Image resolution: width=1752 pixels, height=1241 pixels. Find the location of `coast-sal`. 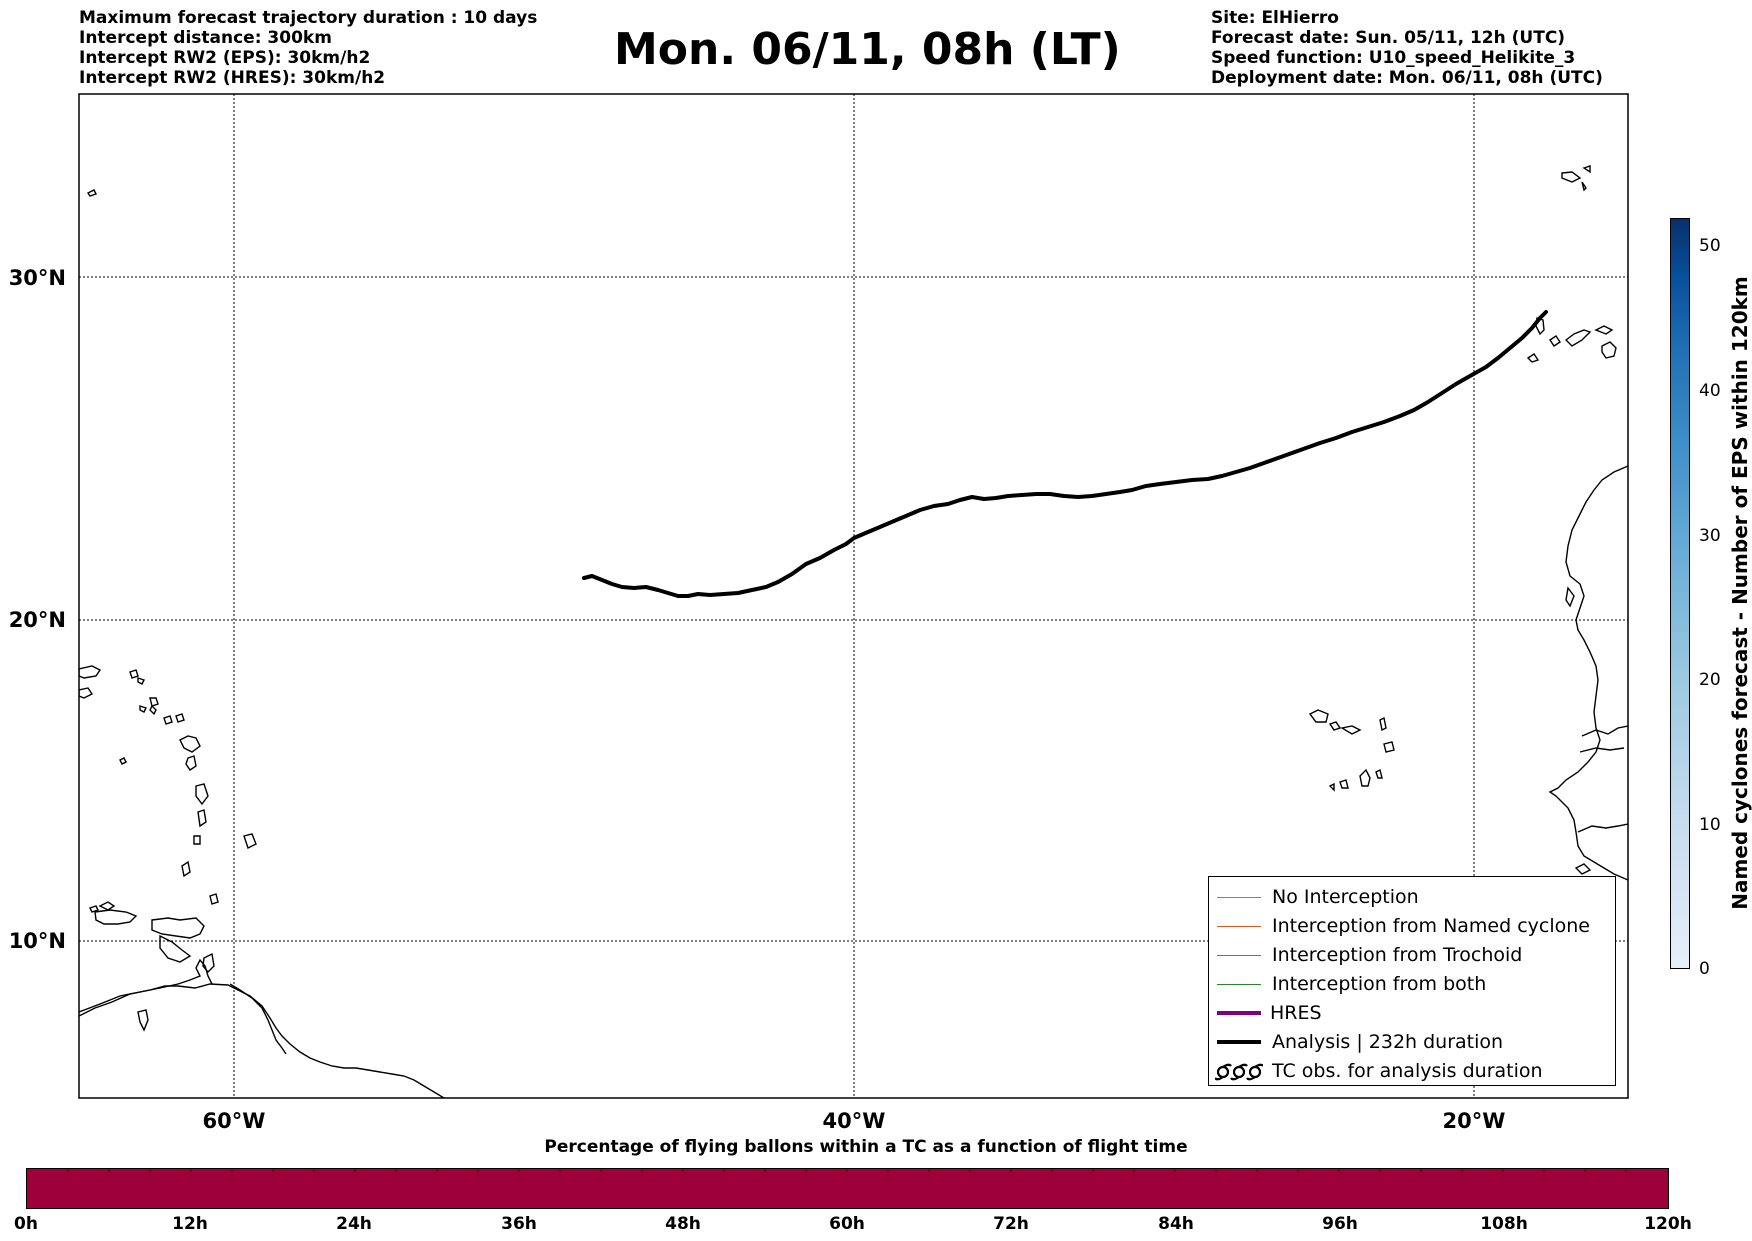

coast-sal is located at coordinates (1383, 724).